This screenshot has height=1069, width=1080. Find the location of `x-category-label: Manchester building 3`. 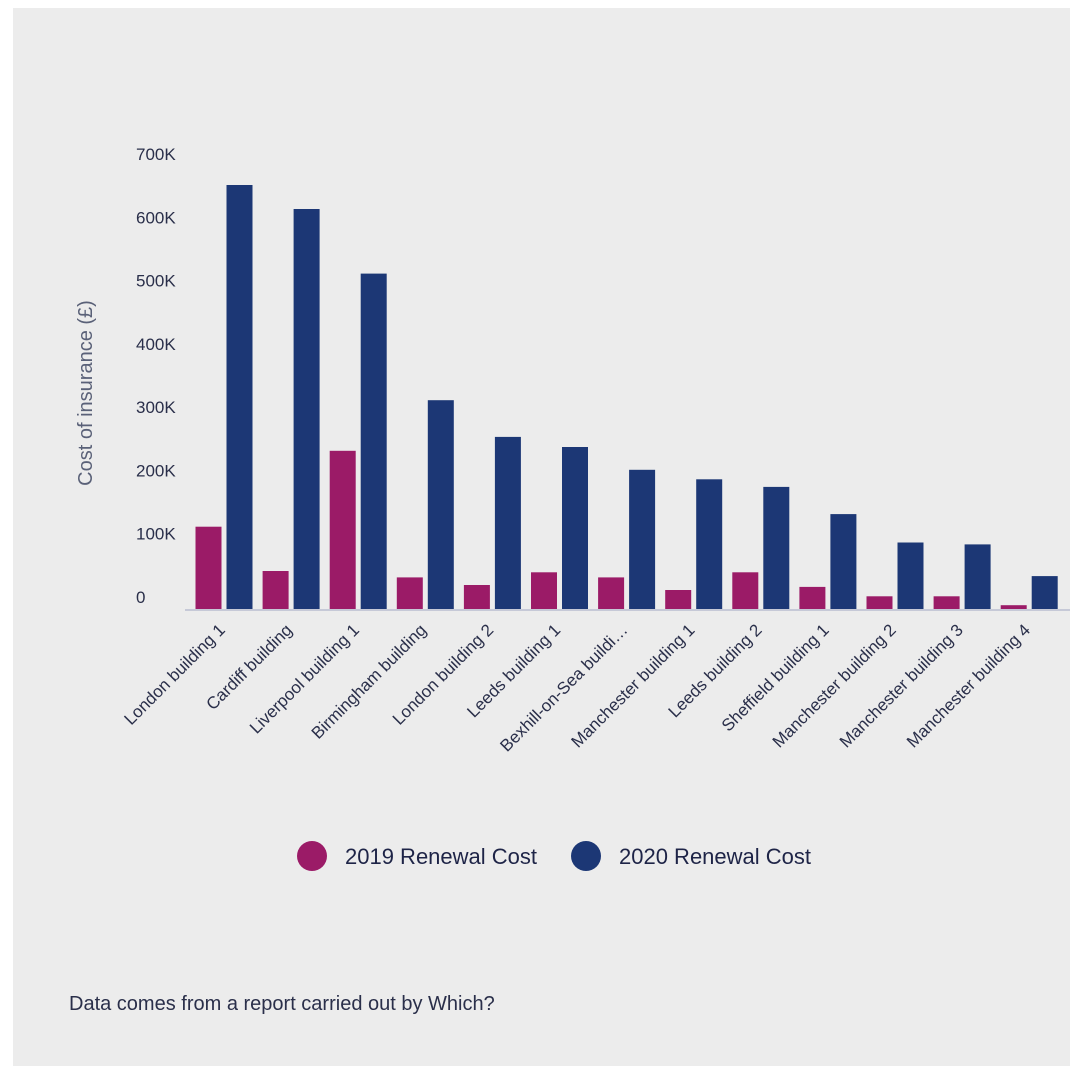

x-category-label: Manchester building 3 is located at coordinates (901, 685).